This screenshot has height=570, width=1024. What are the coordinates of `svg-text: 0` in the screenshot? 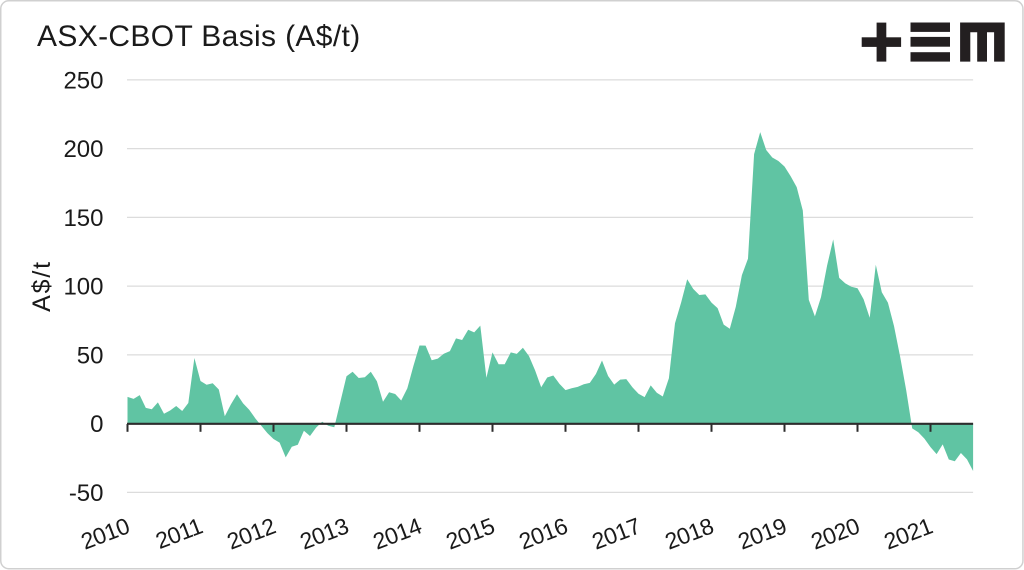 It's located at (96, 424).